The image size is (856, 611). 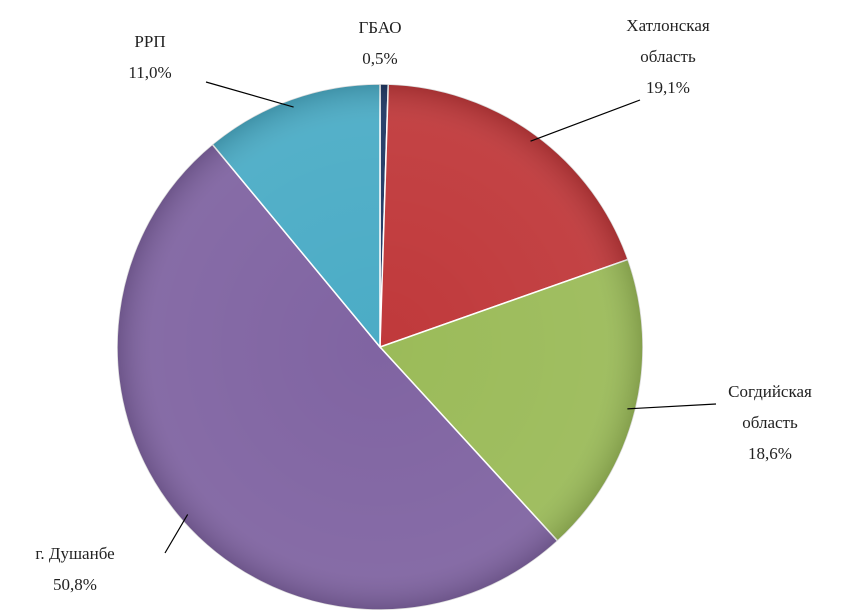 I want to click on data-label: Согдийская область 18,6%, so click(x=770, y=422).